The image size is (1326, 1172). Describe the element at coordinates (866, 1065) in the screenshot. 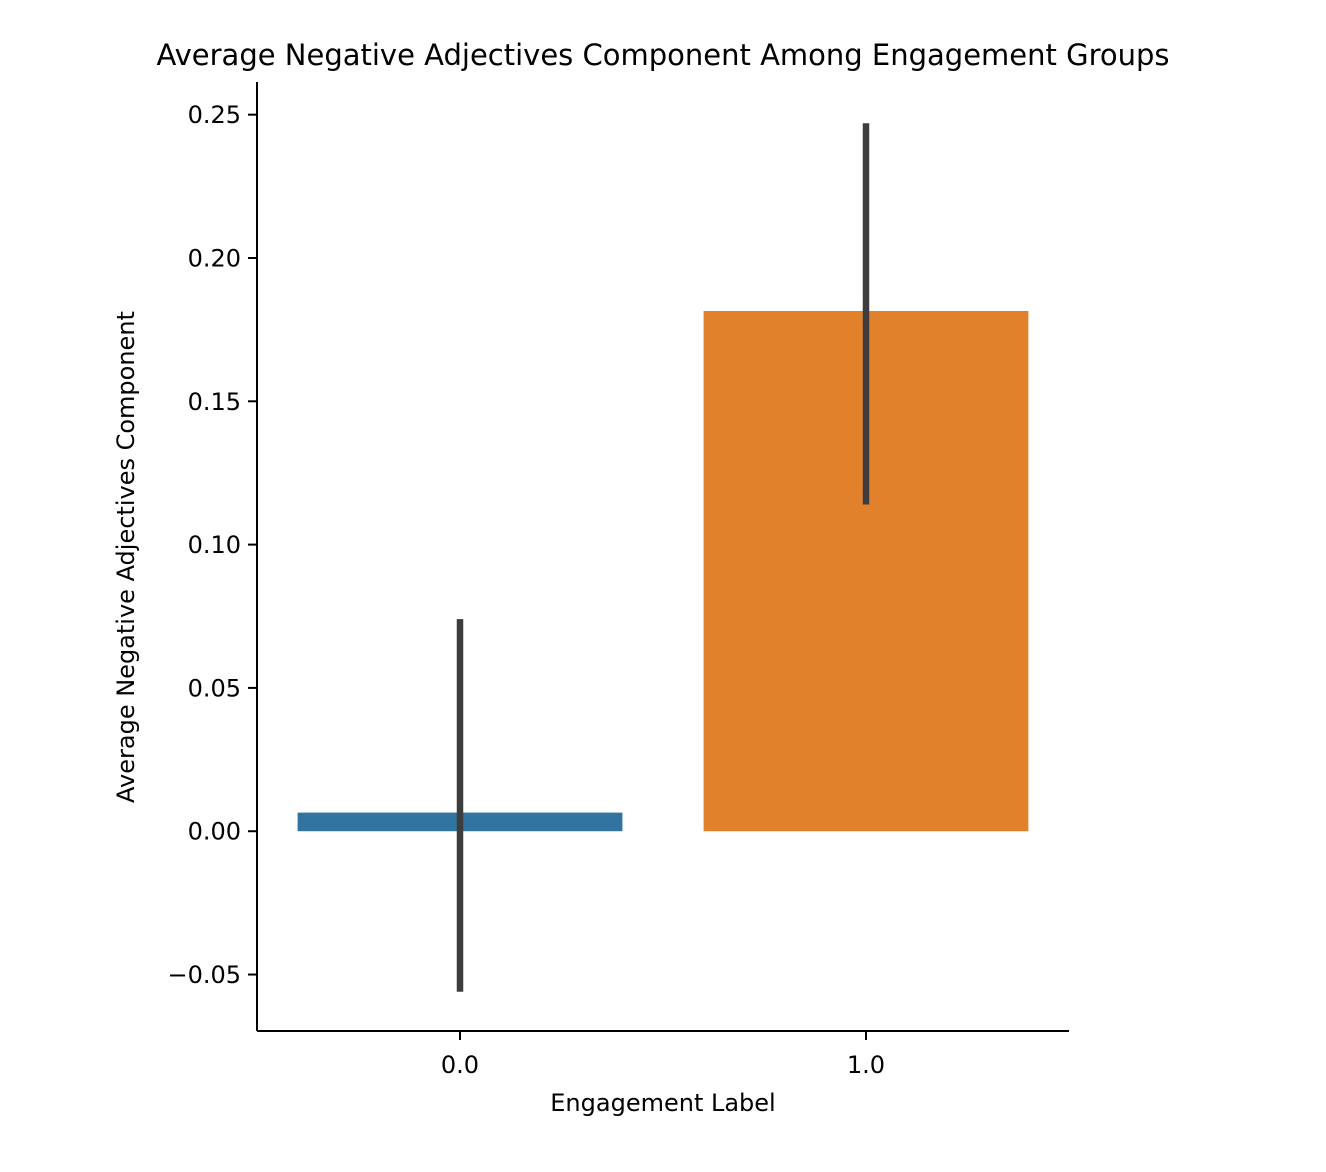

I see `x-tick-label: 1.0` at that location.